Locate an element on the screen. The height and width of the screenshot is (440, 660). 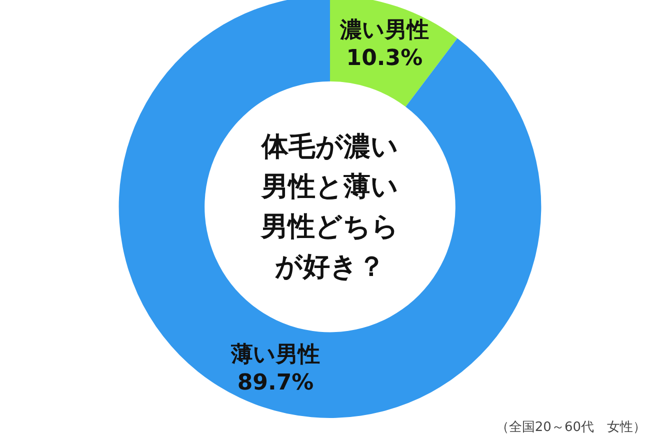
slice-label: 濃い男性 is located at coordinates (383, 30).